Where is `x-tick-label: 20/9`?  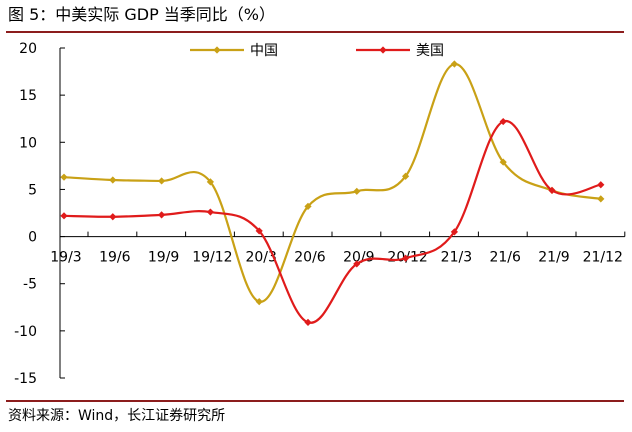 x-tick-label: 20/9 is located at coordinates (358, 258).